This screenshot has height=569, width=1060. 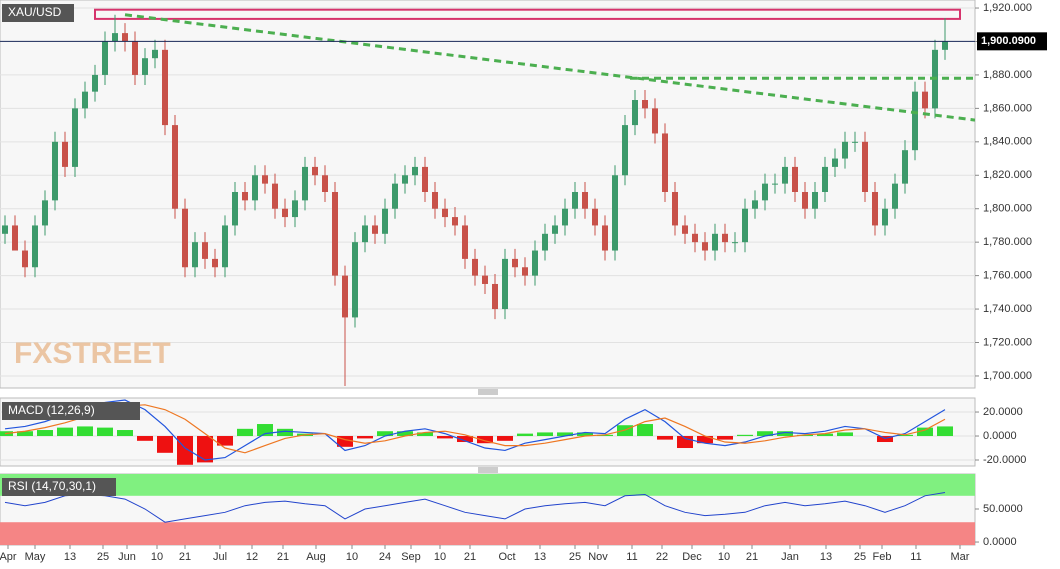 I want to click on x-tick-label: Jun, so click(x=127, y=557).